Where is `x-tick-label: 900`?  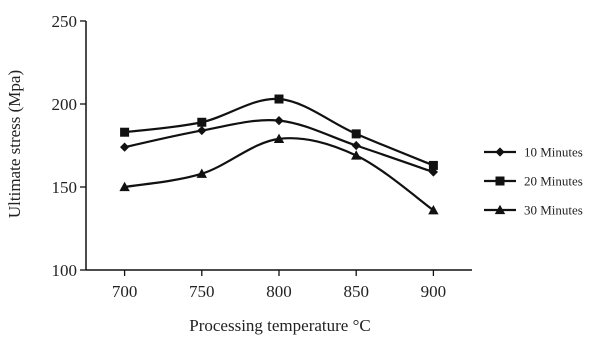
x-tick-label: 900 is located at coordinates (434, 291).